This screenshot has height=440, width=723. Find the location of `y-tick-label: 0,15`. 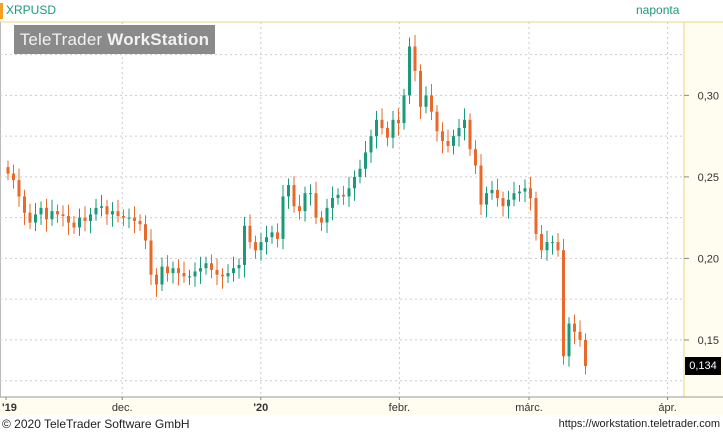

y-tick-label: 0,15 is located at coordinates (708, 341).